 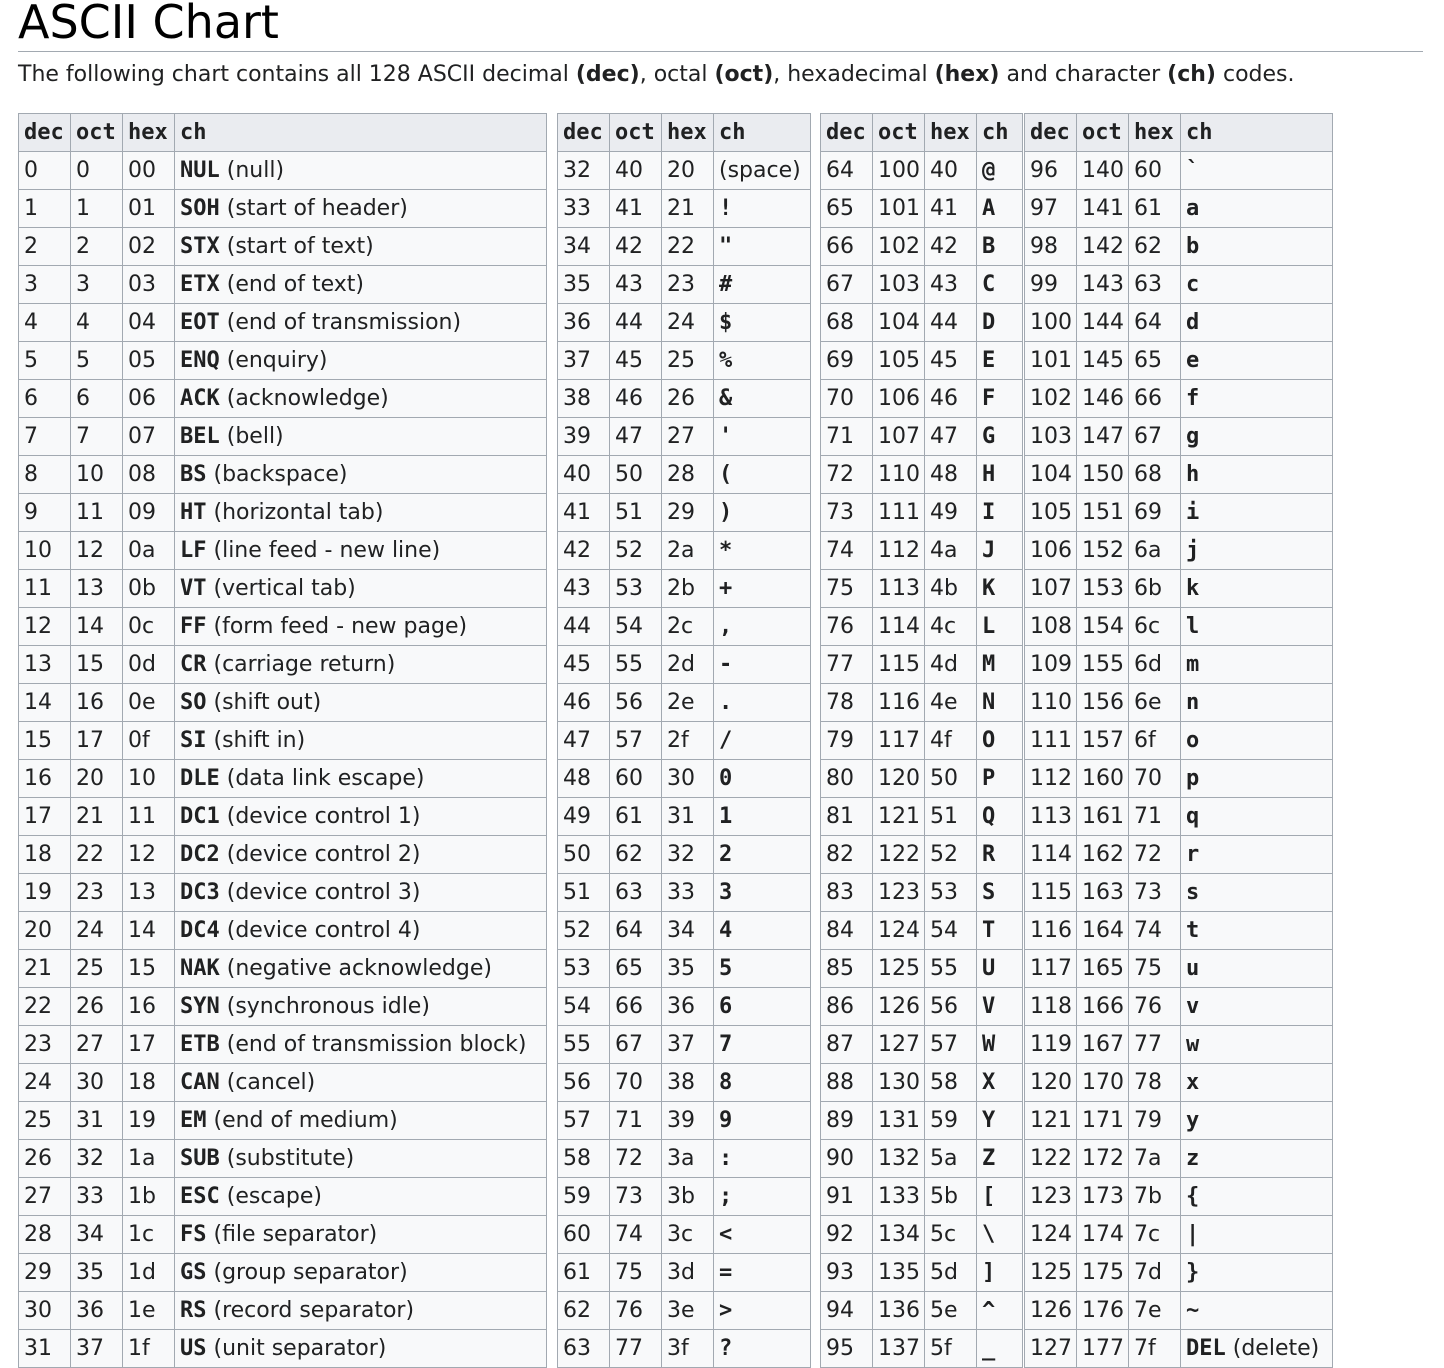 I want to click on hex-cell: 7b, so click(x=1154, y=1196).